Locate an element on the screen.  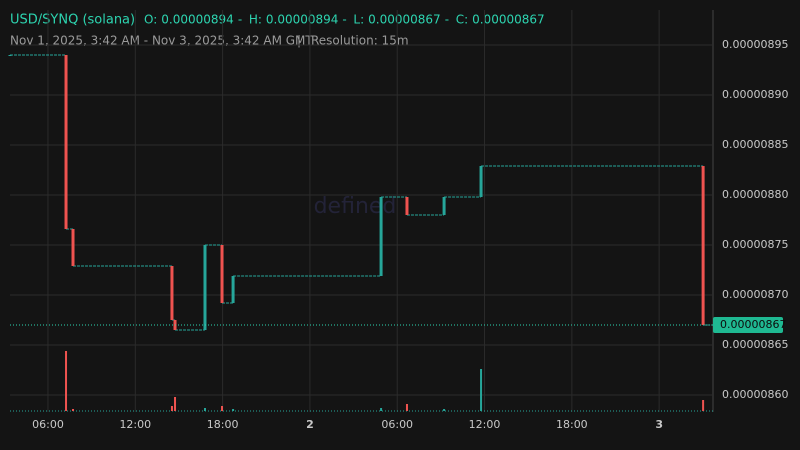
y-tick-label: 0.00000860 is located at coordinates (755, 394).